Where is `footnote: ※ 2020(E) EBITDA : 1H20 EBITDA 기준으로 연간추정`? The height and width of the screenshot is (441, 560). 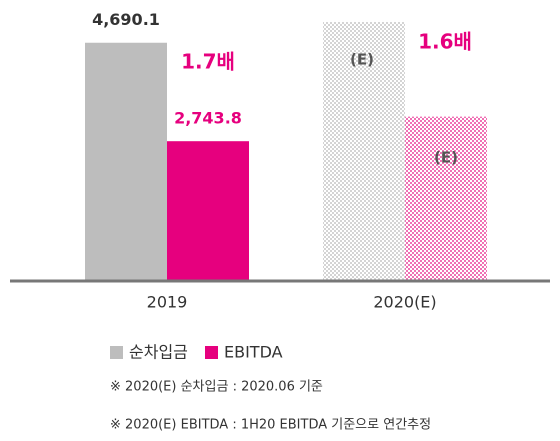
footnote: ※ 2020(E) EBITDA : 1H20 EBITDA 기준으로 연간추정 is located at coordinates (270, 425).